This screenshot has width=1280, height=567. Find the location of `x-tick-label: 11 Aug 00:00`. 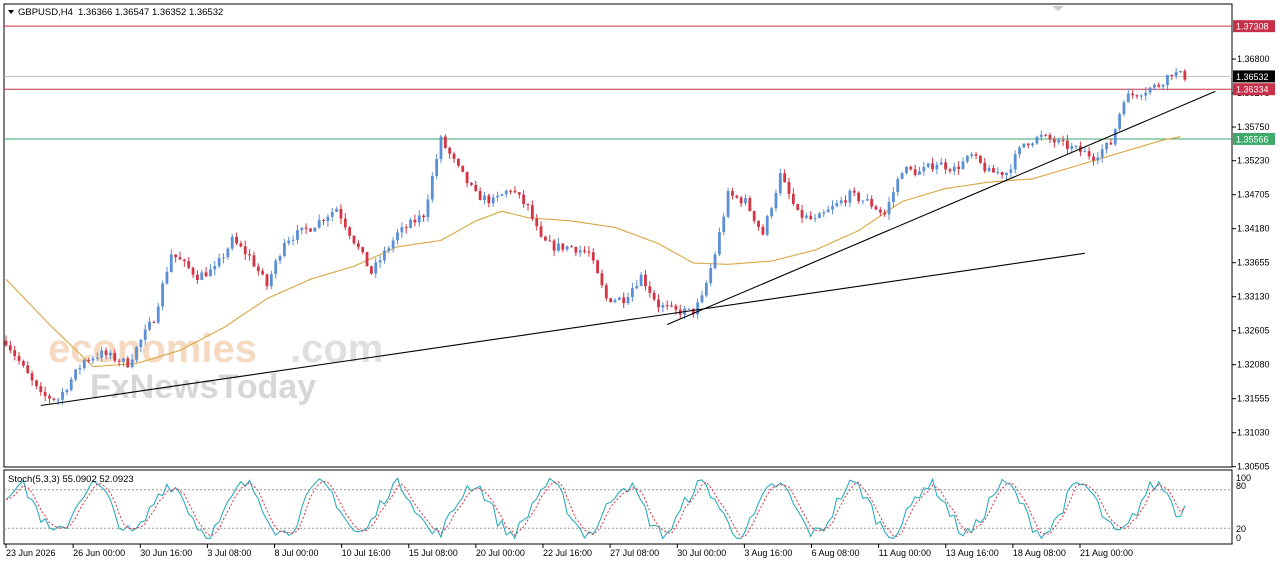

x-tick-label: 11 Aug 00:00 is located at coordinates (905, 553).